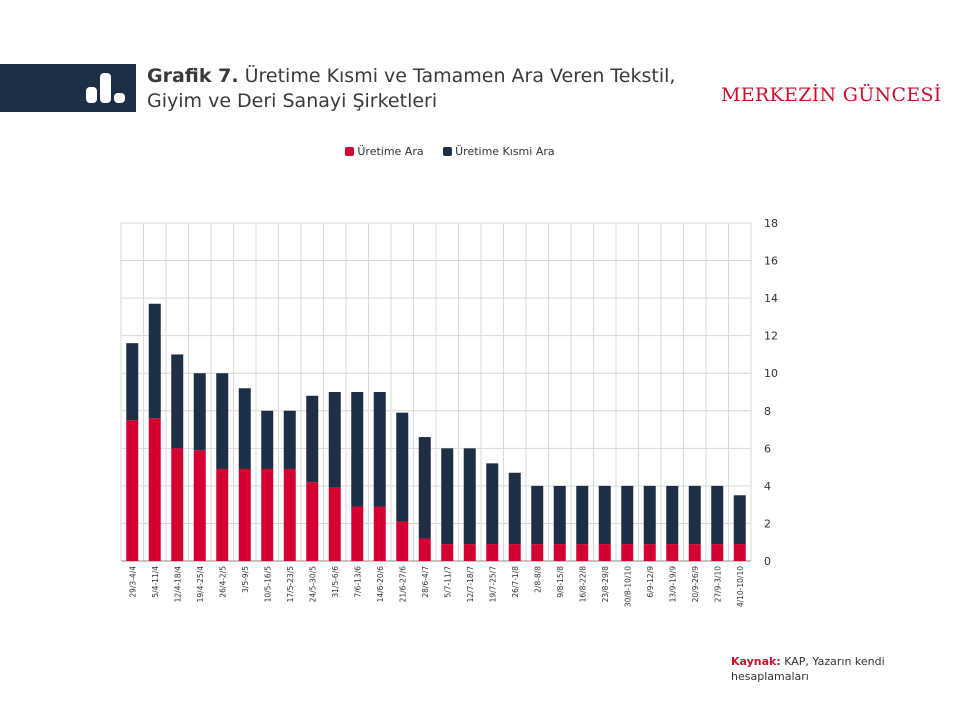 This screenshot has width=960, height=720. I want to click on x-tick-label: 5/7-11/7, so click(447, 582).